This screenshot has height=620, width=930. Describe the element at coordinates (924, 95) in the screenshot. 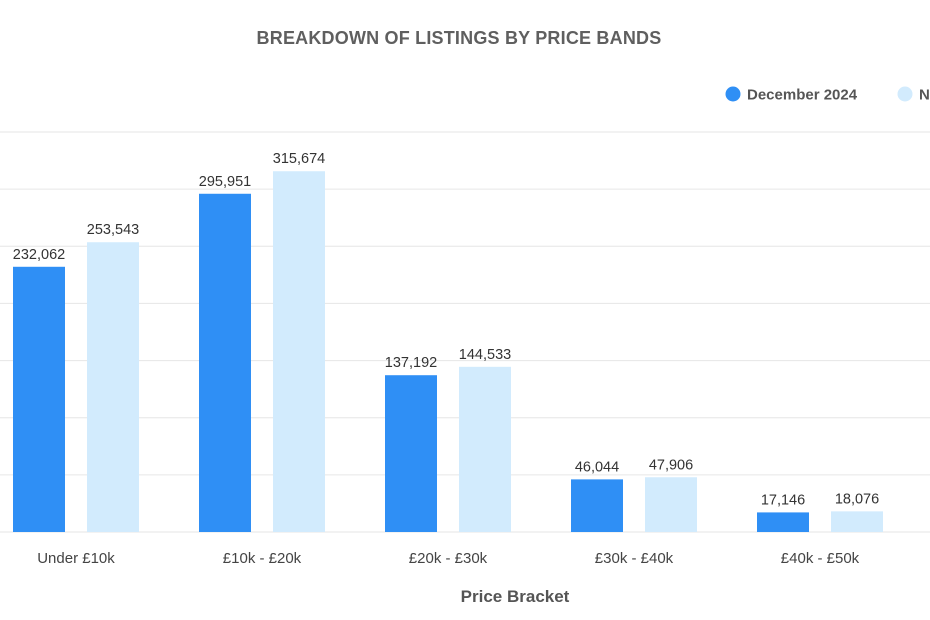

I see `legend-label: N` at that location.